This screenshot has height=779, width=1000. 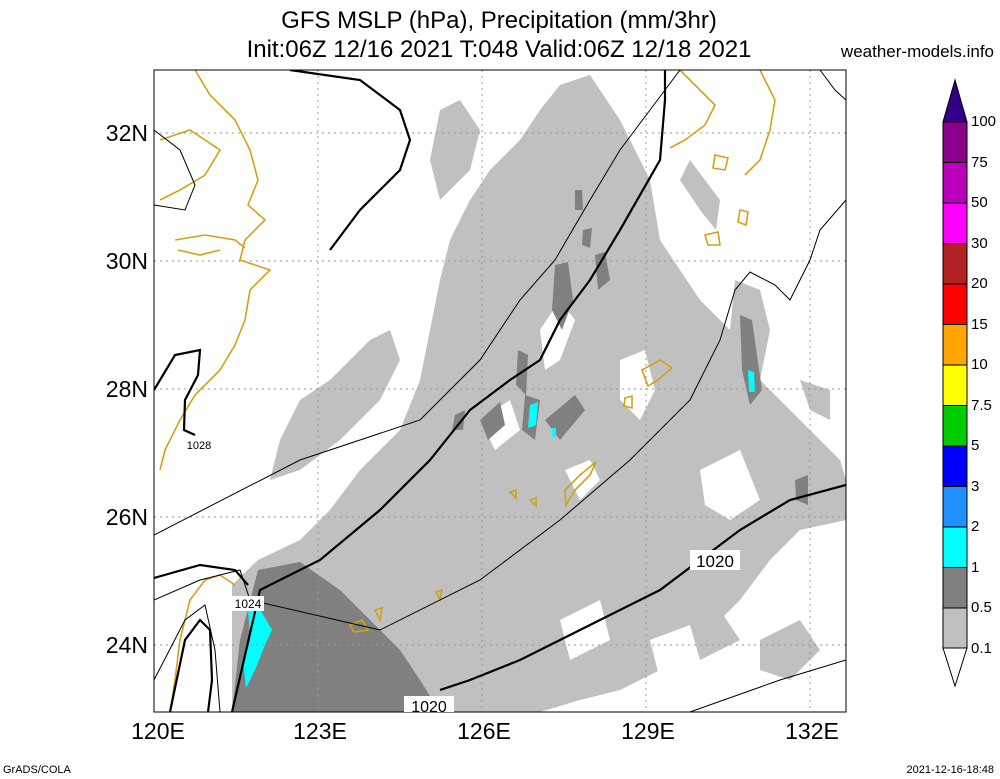 I want to click on map-title: GFS MSLP (hPa), Precipitation (mm/3hr), so click(x=499, y=20).